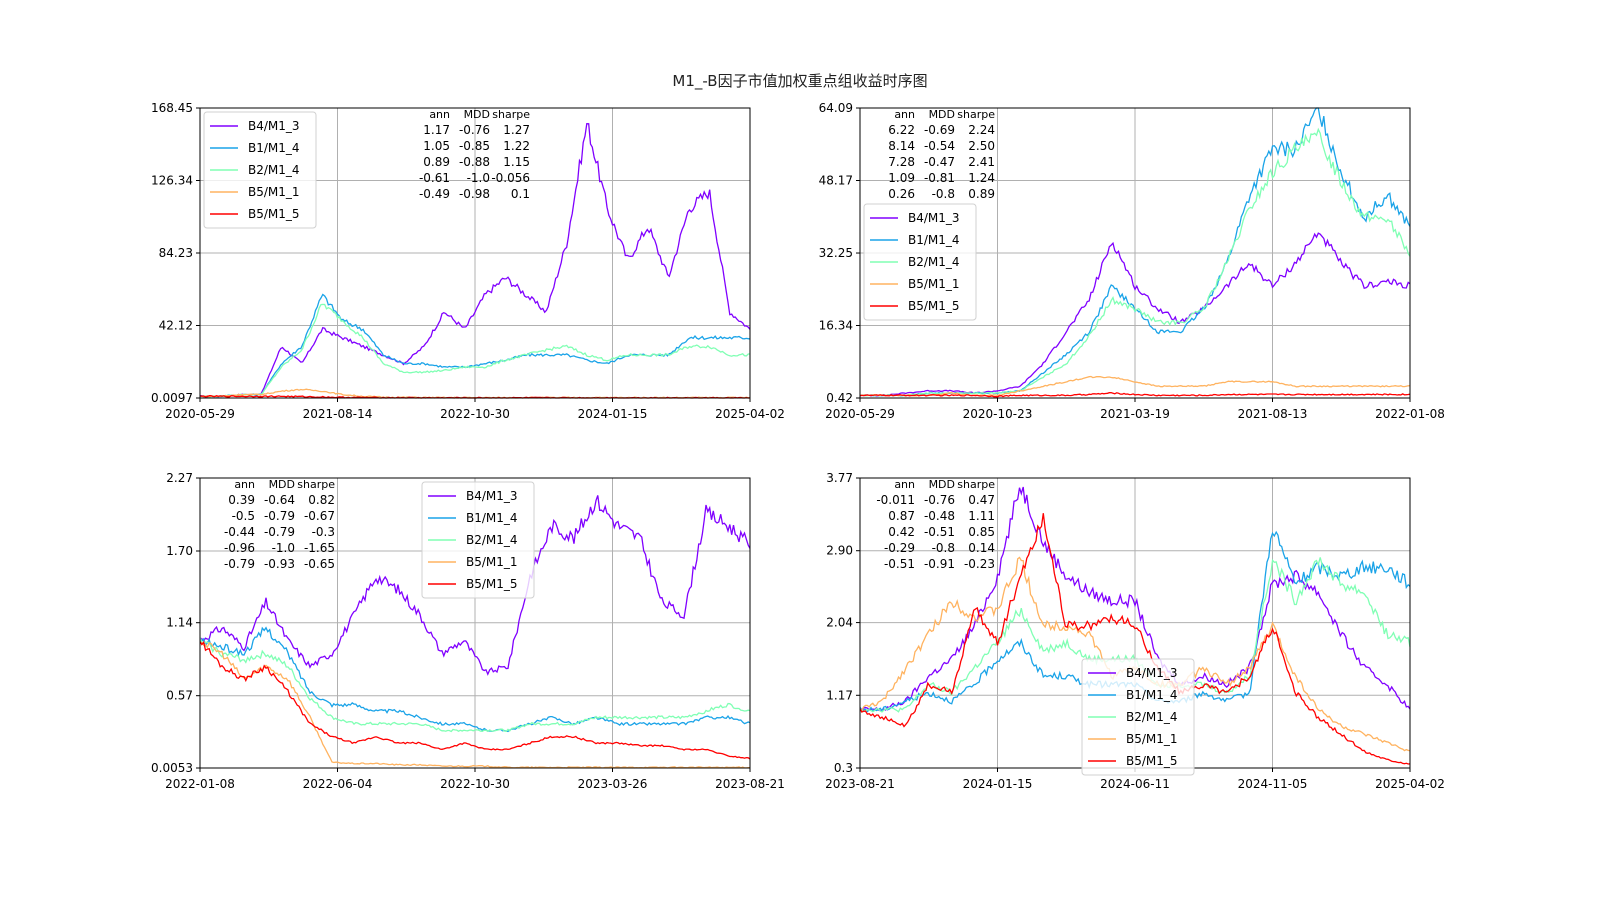 The height and width of the screenshot is (904, 1600). I want to click on y-tick-label: 32.25, so click(836, 253).